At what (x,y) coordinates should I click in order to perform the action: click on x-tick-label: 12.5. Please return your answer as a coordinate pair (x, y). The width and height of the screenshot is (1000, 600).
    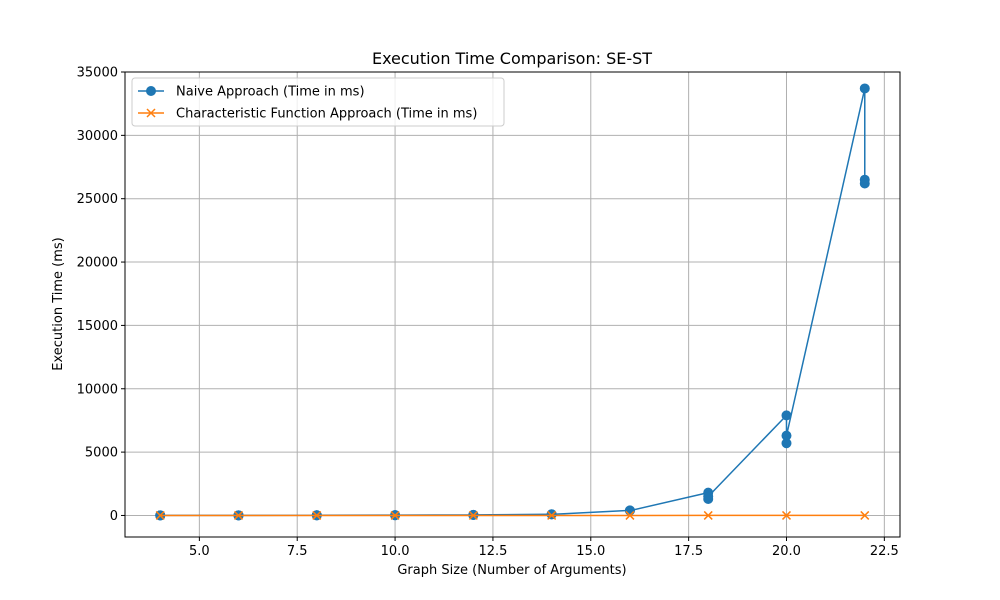
    Looking at the image, I should click on (492, 551).